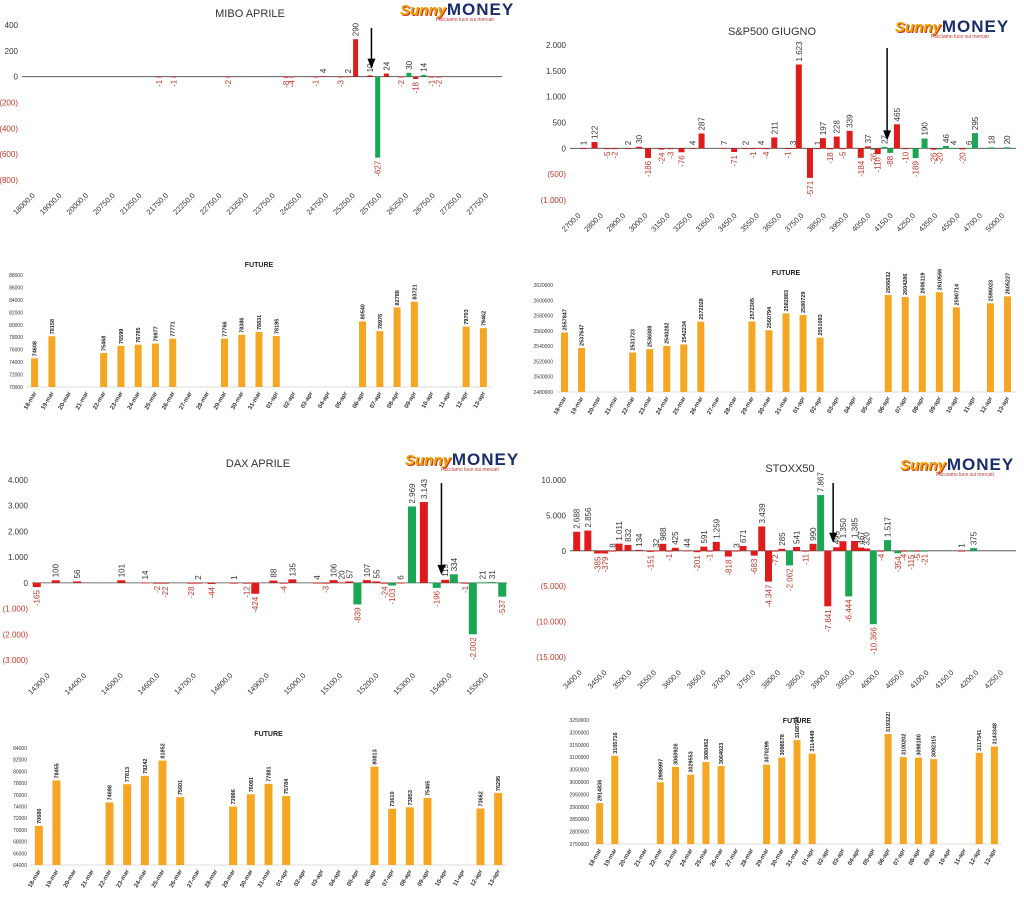  What do you see at coordinates (945, 856) in the screenshot?
I see `x-tick-label: 10-apr` at bounding box center [945, 856].